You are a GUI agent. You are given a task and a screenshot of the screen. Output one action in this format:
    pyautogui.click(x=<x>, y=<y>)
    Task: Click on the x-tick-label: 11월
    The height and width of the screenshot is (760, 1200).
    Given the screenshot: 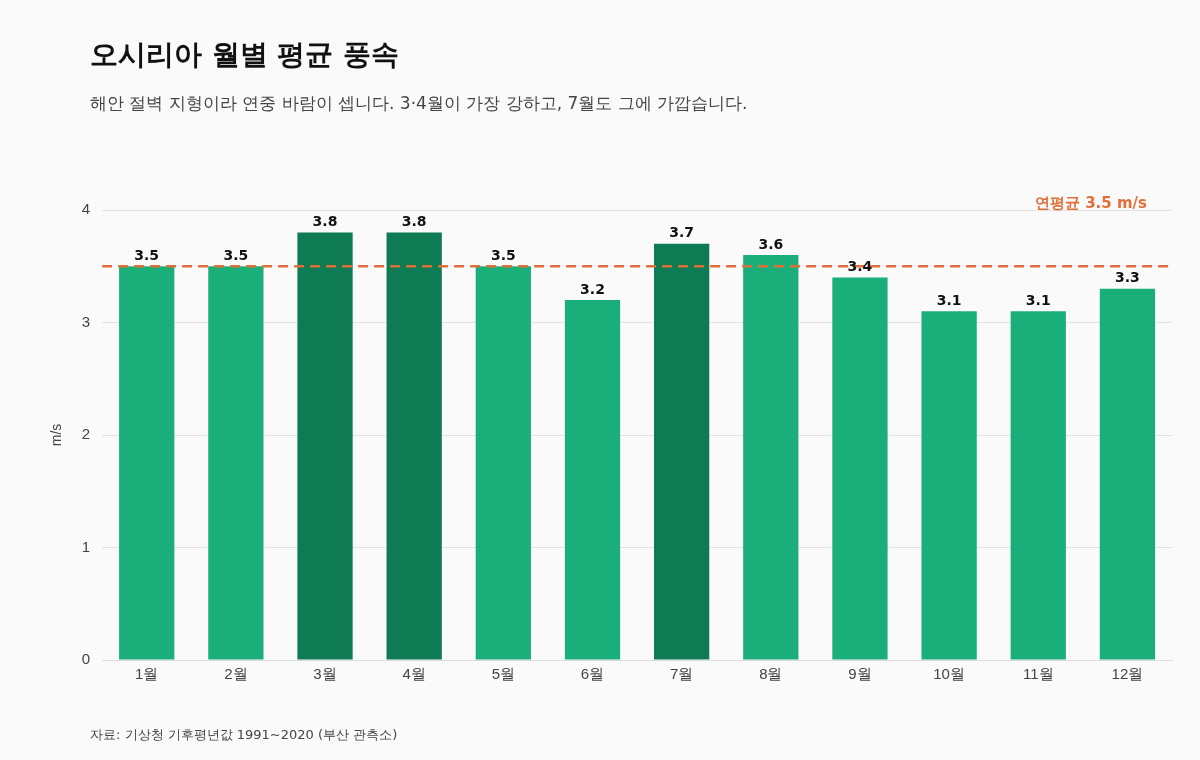 What is the action you would take?
    pyautogui.click(x=1038, y=674)
    